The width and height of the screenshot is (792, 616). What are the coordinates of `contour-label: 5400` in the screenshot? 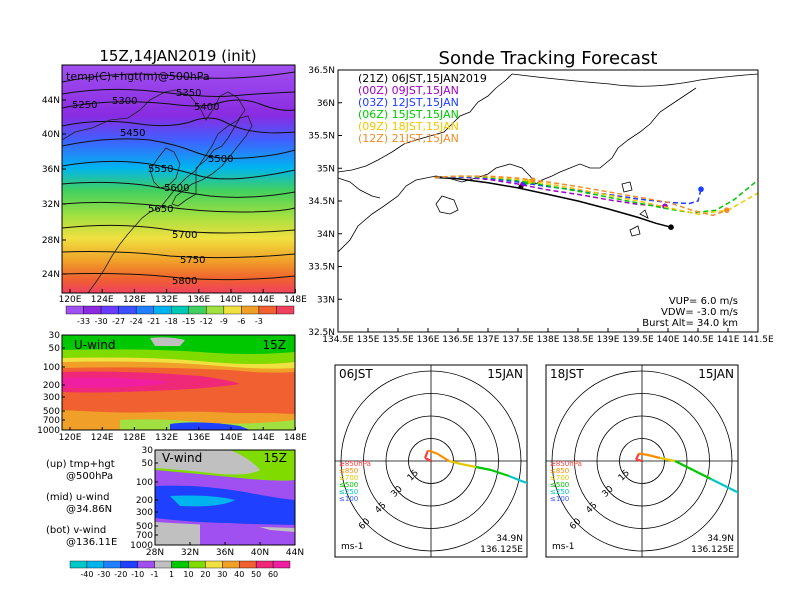 It's located at (206, 107).